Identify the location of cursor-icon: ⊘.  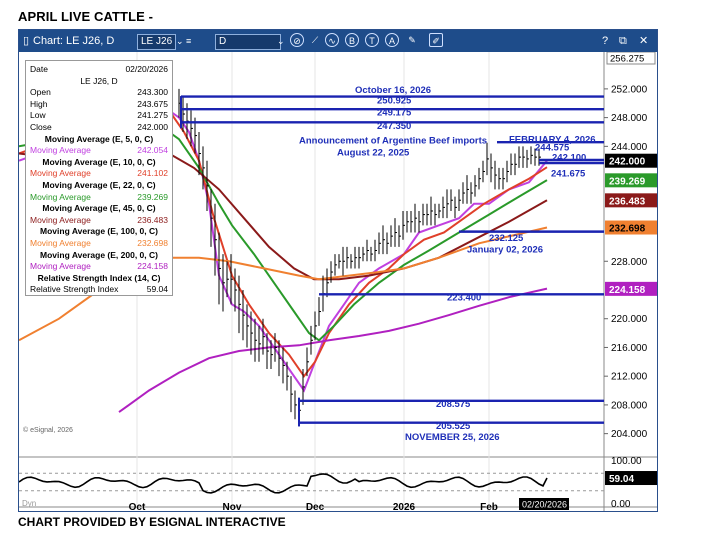
(297, 40).